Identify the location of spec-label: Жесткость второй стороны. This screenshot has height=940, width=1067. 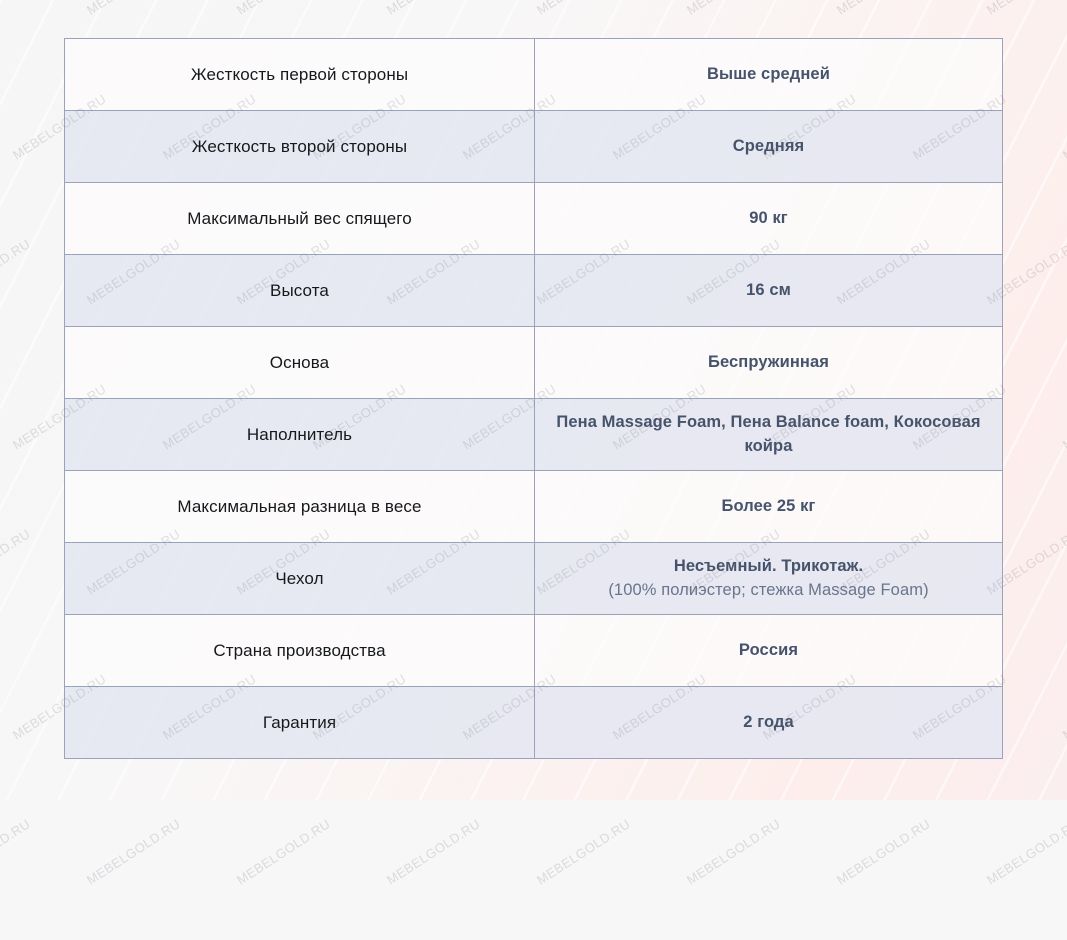
(299, 146).